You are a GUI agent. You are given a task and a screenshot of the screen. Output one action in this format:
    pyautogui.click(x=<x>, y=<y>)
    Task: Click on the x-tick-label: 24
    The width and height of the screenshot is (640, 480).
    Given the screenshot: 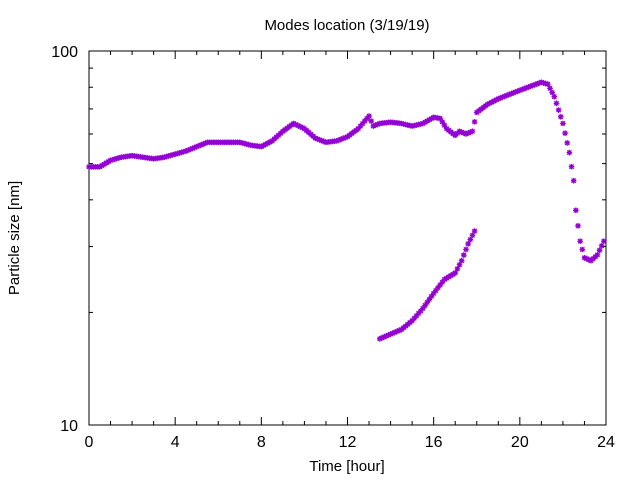 What is the action you would take?
    pyautogui.click(x=606, y=442)
    